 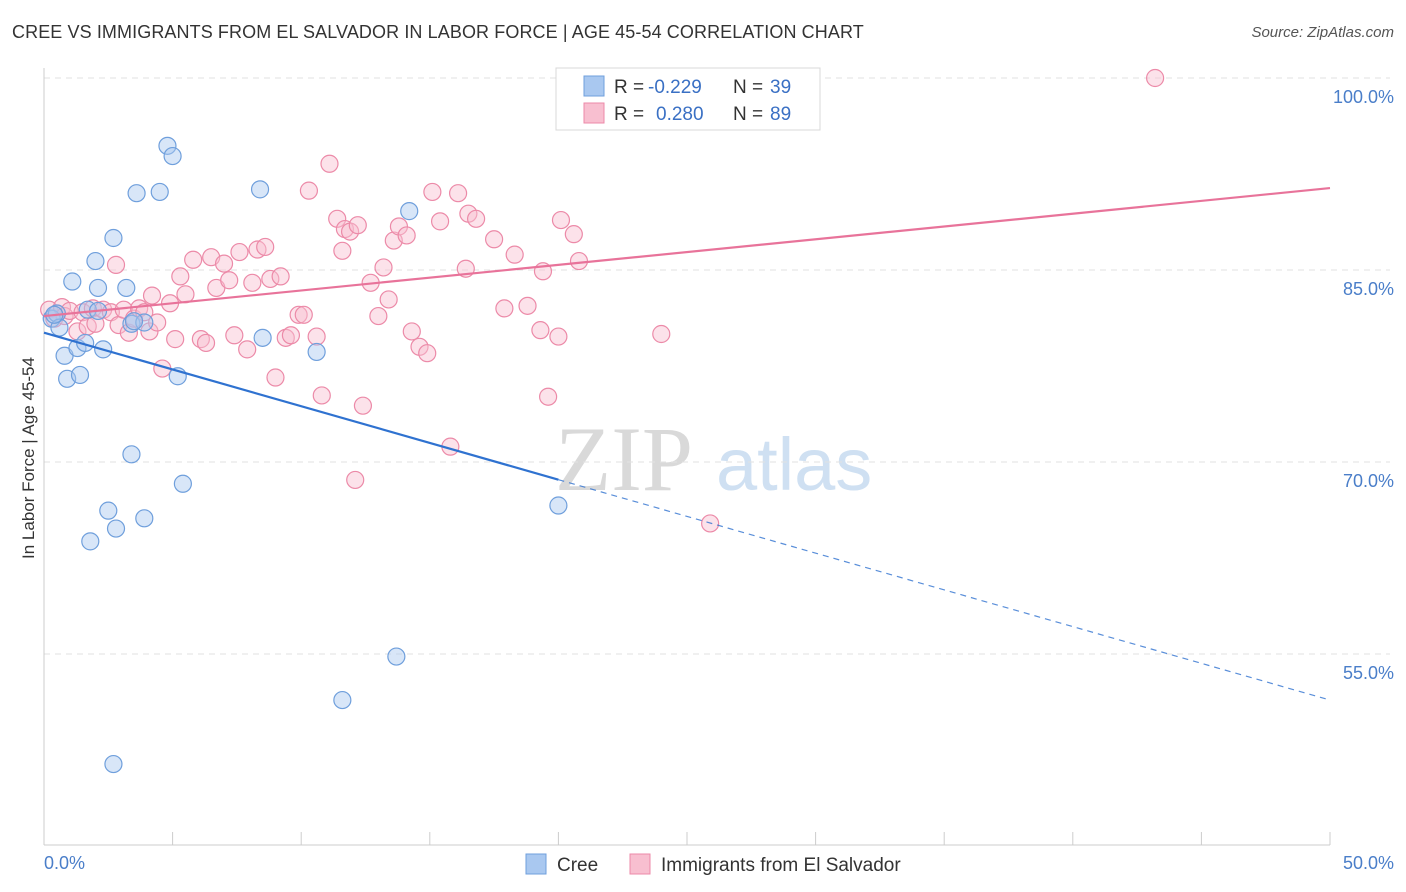 What do you see at coordinates (629, 87) in the screenshot?
I see `legend-cree-r-label: R =` at bounding box center [629, 87].